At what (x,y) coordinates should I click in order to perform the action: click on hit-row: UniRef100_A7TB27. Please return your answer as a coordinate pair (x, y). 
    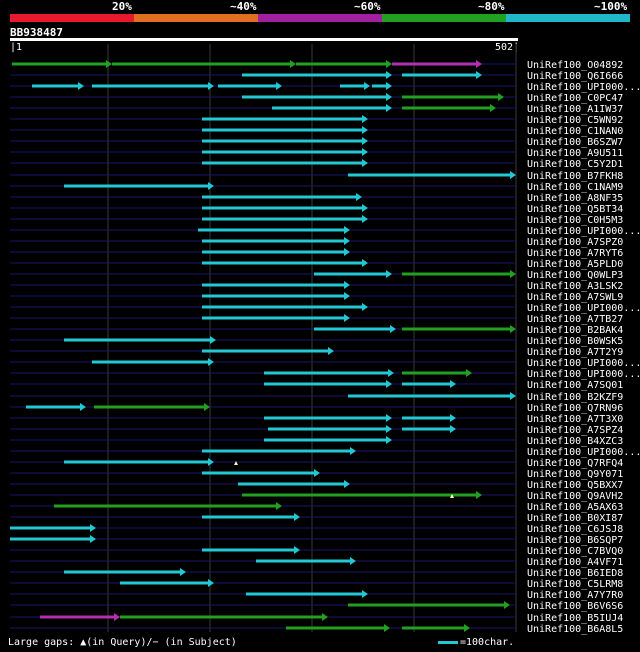
    Looking at the image, I should click on (316, 319).